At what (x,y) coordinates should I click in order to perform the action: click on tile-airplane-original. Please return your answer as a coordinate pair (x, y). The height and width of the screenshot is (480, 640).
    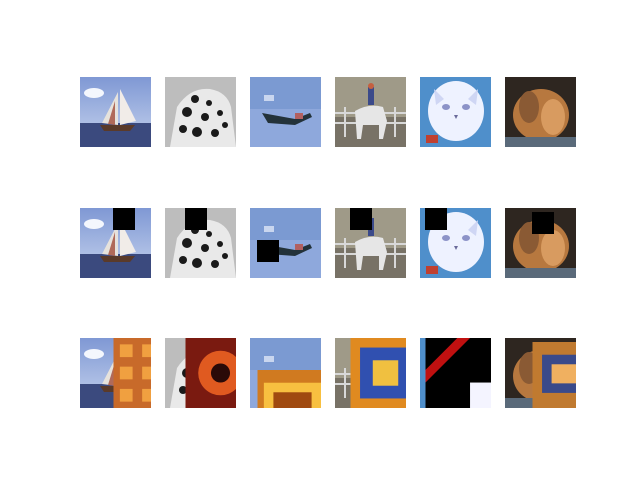
    Looking at the image, I should click on (285, 112).